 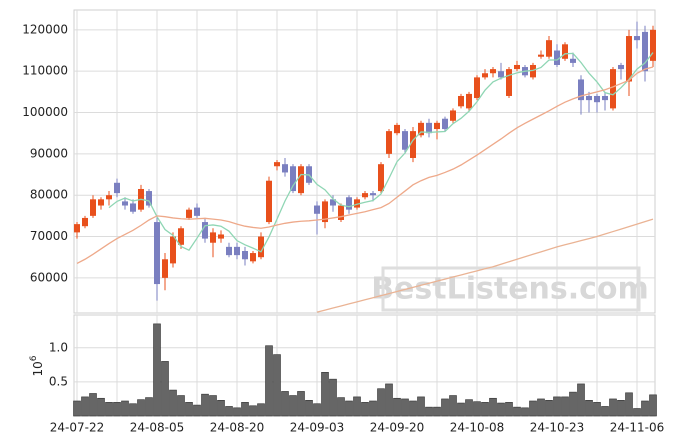 I want to click on x-tick-label: 24-10-23, so click(x=557, y=428).